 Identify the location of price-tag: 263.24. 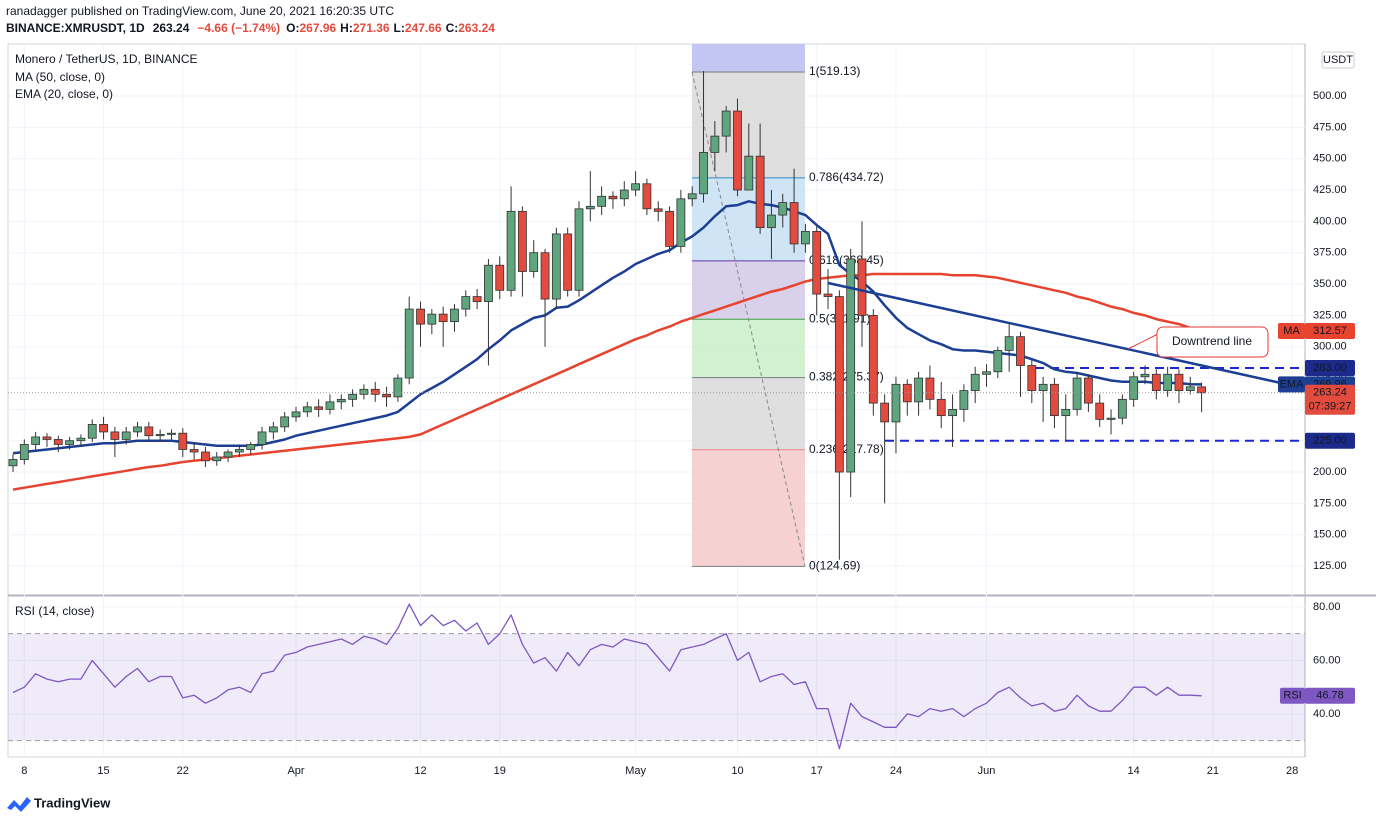
(1330, 393).